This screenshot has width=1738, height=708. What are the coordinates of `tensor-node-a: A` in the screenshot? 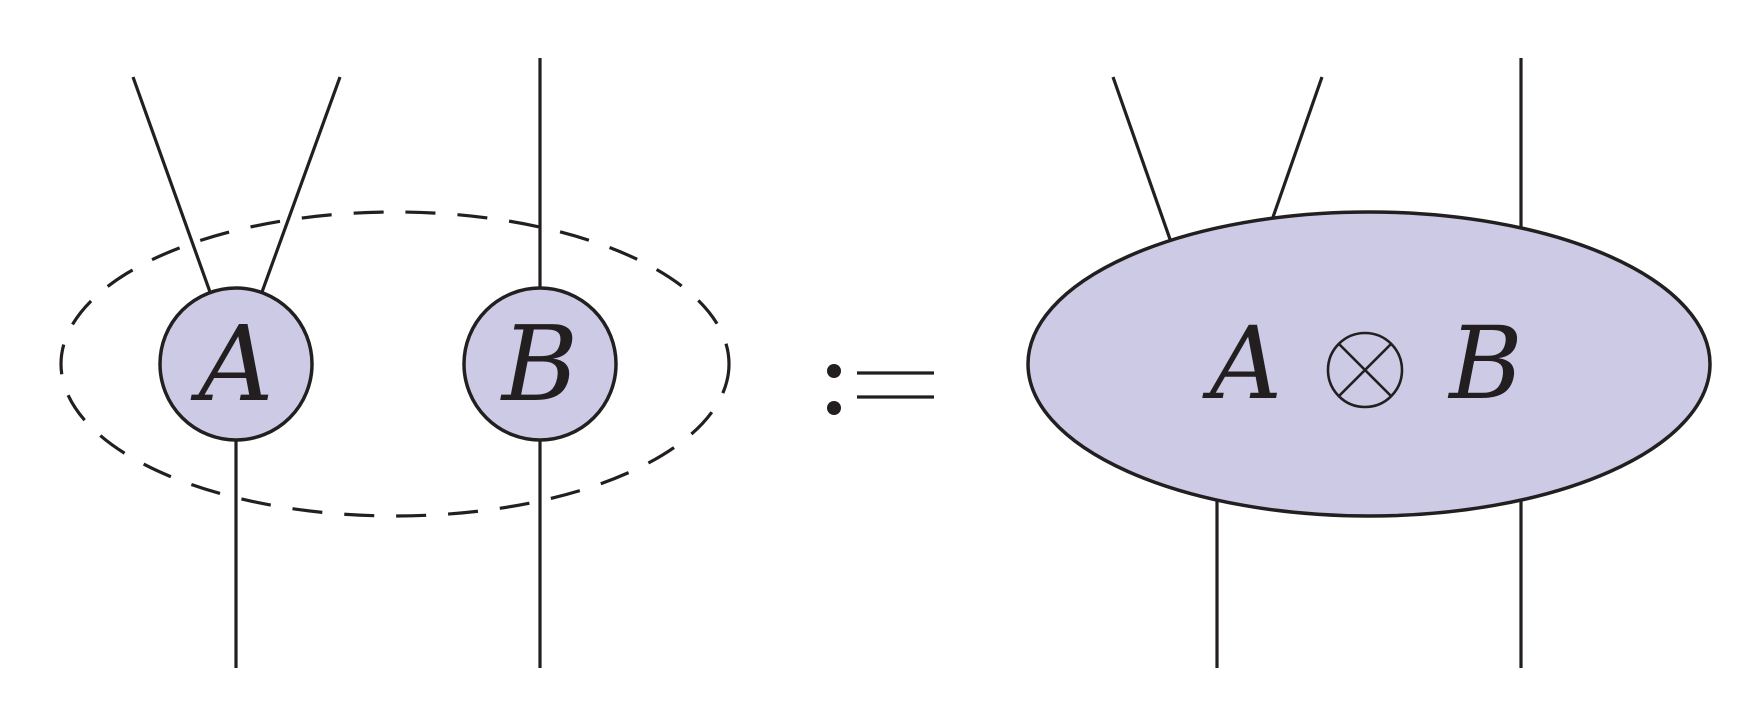 It's located at (236, 364).